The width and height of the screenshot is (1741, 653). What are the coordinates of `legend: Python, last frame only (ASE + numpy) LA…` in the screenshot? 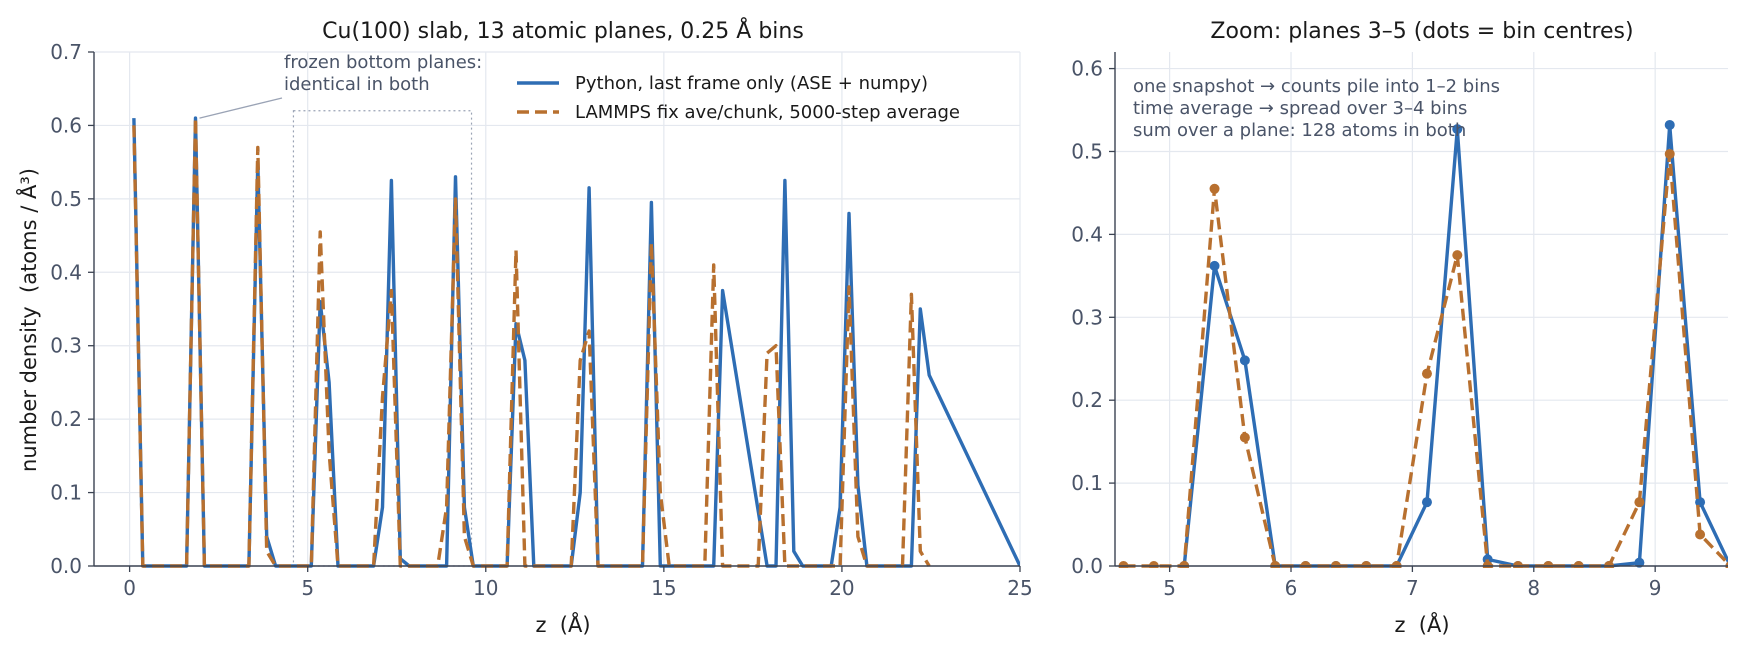 It's located at (738, 98).